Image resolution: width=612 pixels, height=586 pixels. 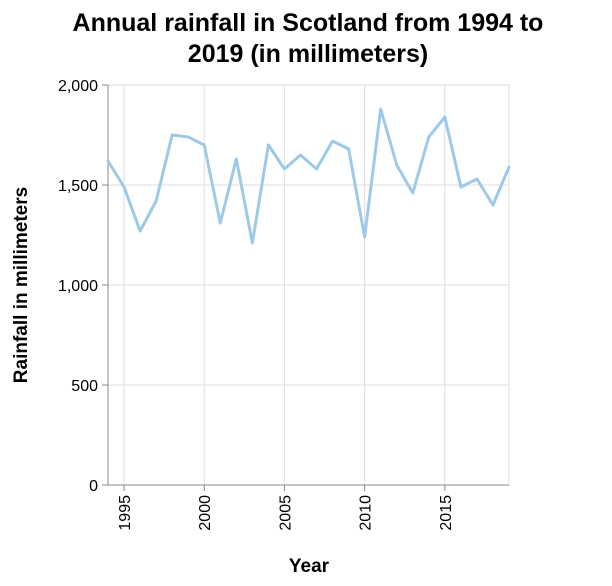 What do you see at coordinates (309, 566) in the screenshot?
I see `x-axis-title: Year` at bounding box center [309, 566].